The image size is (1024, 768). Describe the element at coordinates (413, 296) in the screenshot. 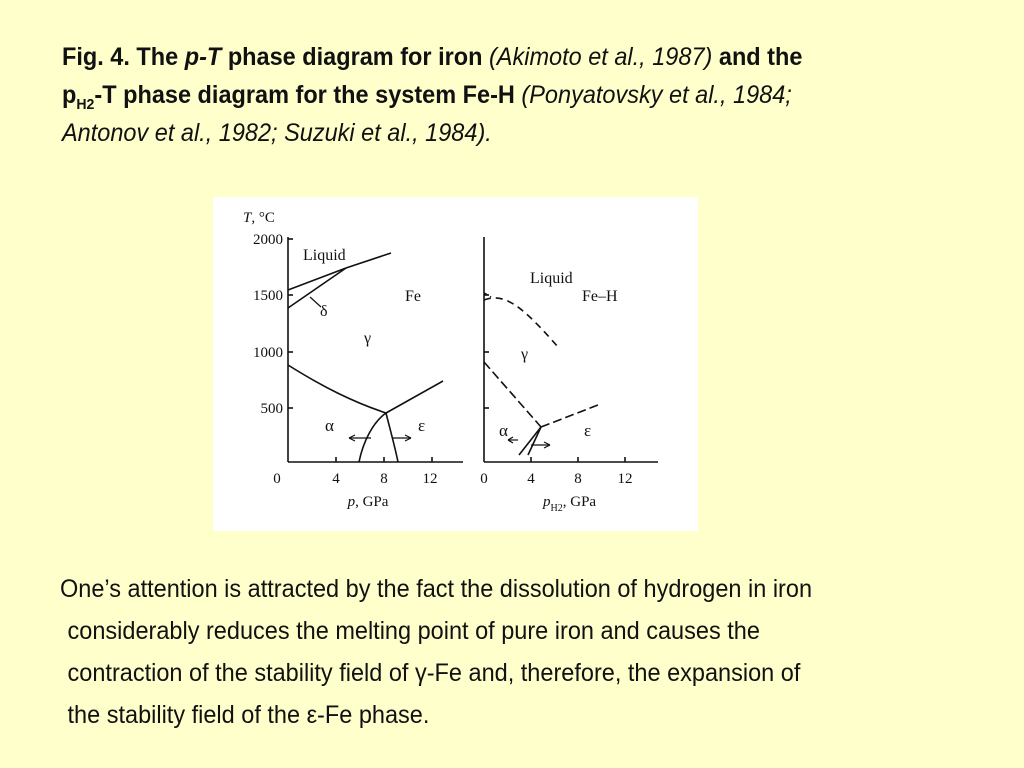

I see `left-label-fe: Fe` at that location.